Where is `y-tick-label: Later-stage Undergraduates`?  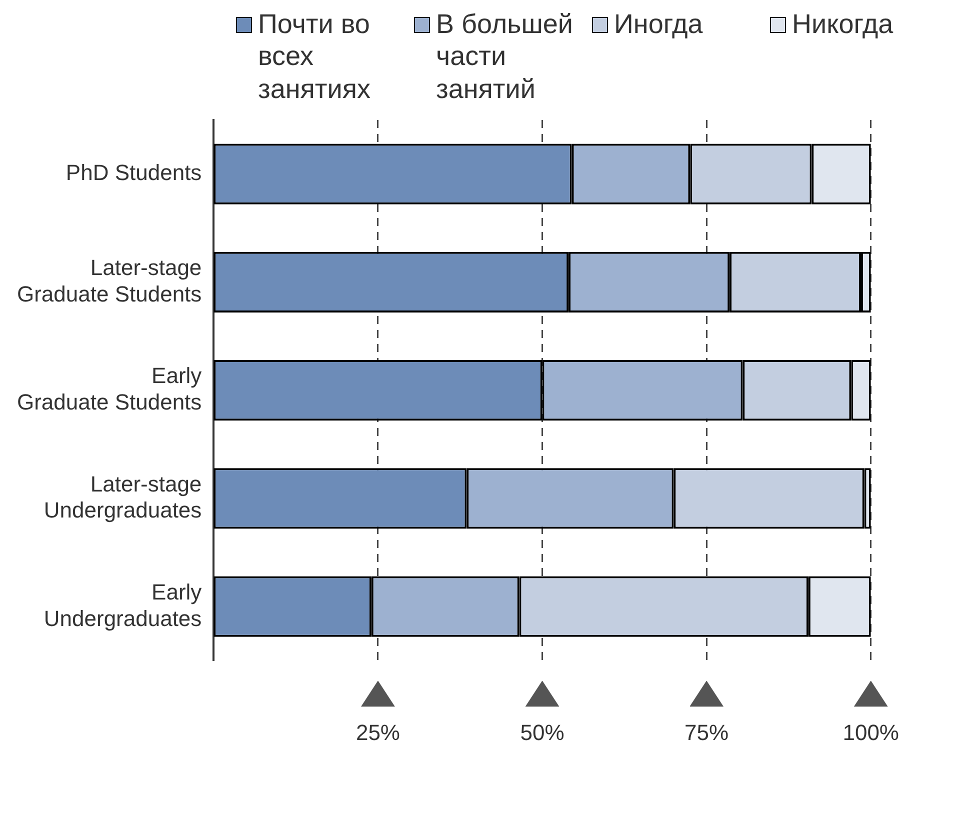
y-tick-label: Later-stage Undergraduates is located at coordinates (123, 497).